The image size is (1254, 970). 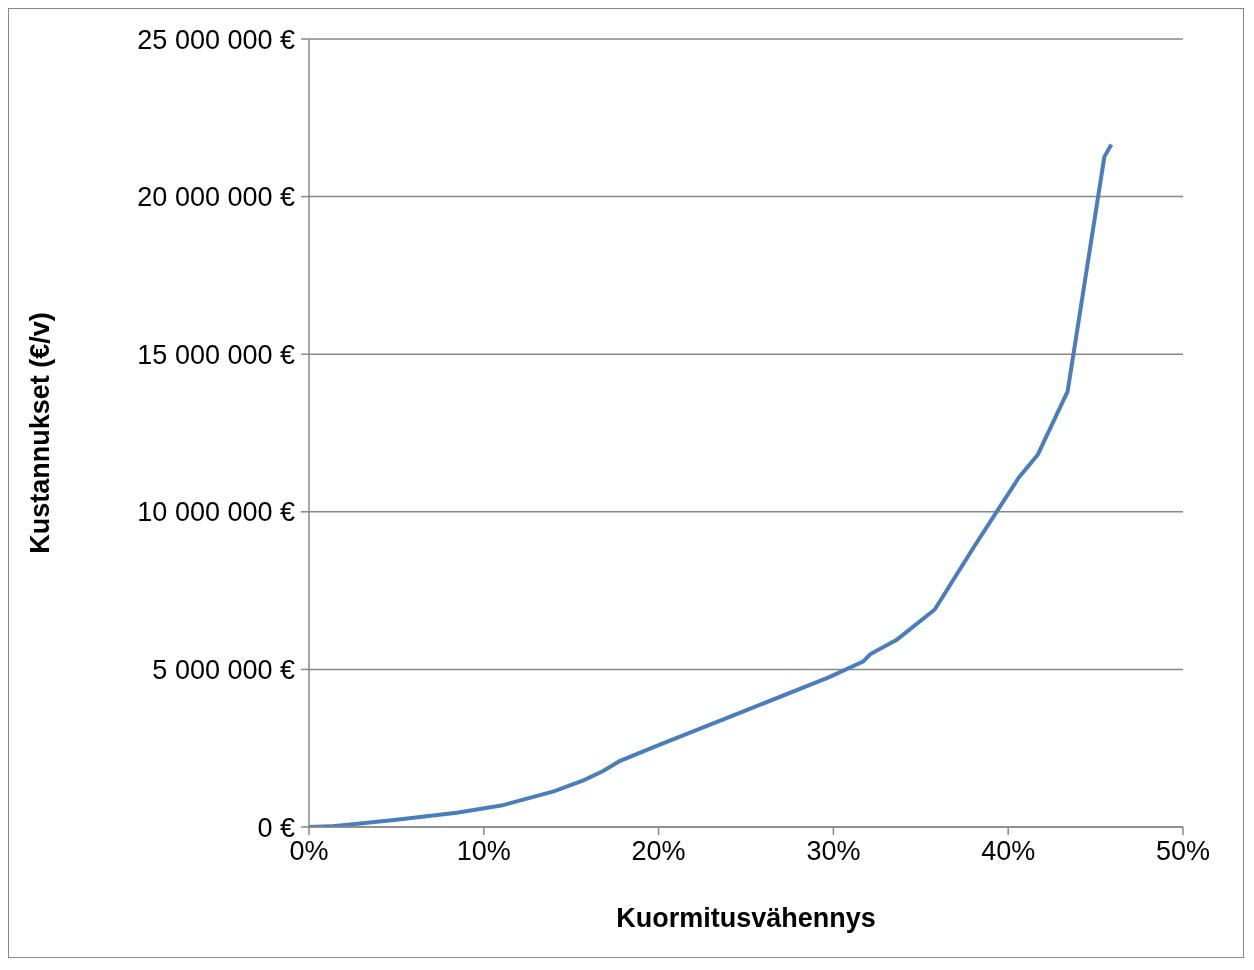 What do you see at coordinates (39, 433) in the screenshot?
I see `y-axis-title: Kustannukset (€/v)` at bounding box center [39, 433].